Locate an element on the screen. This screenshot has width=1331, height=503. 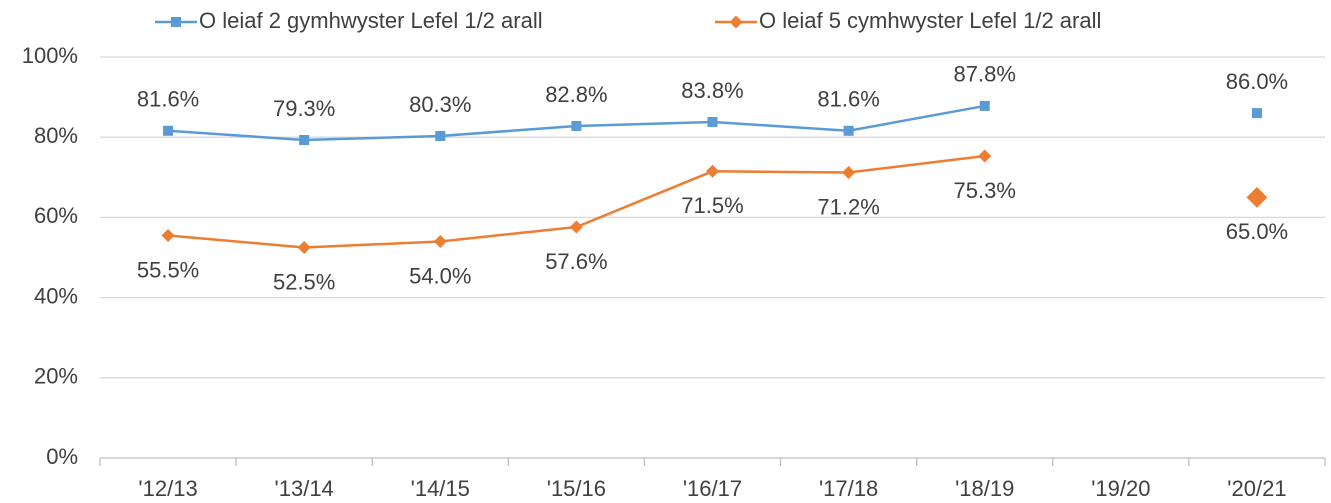
data-label: 54.0% is located at coordinates (440, 275).